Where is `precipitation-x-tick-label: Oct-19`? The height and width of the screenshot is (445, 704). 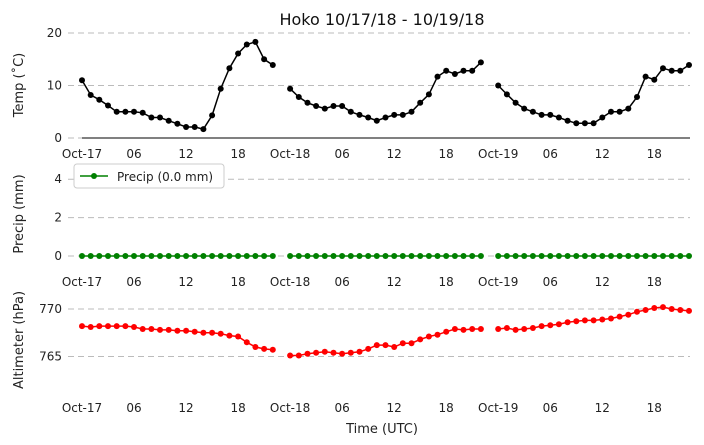 precipitation-x-tick-label: Oct-19 is located at coordinates (498, 282).